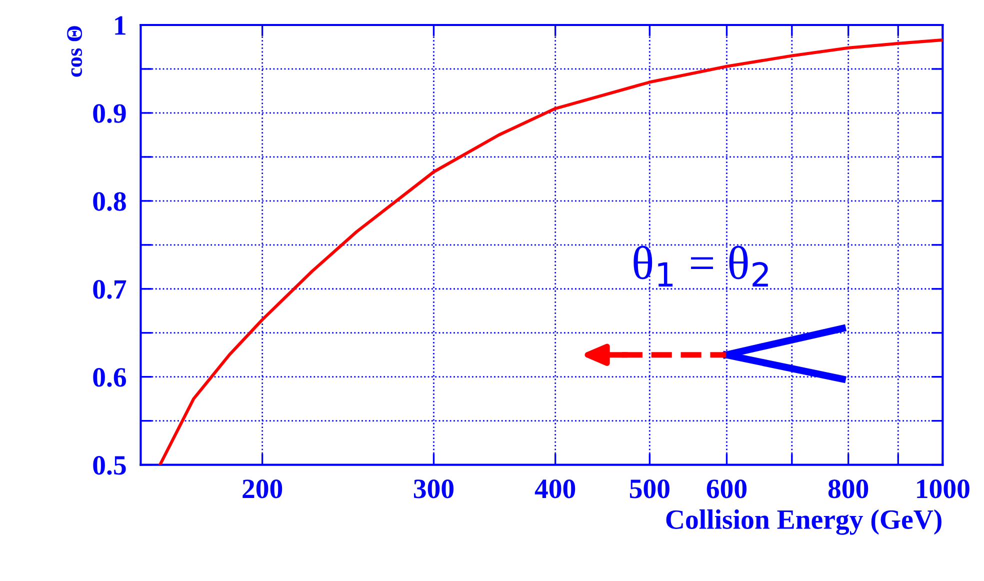 This screenshot has width=984, height=581. I want to click on x-axis-title: Collision Energy (GeV), so click(804, 522).